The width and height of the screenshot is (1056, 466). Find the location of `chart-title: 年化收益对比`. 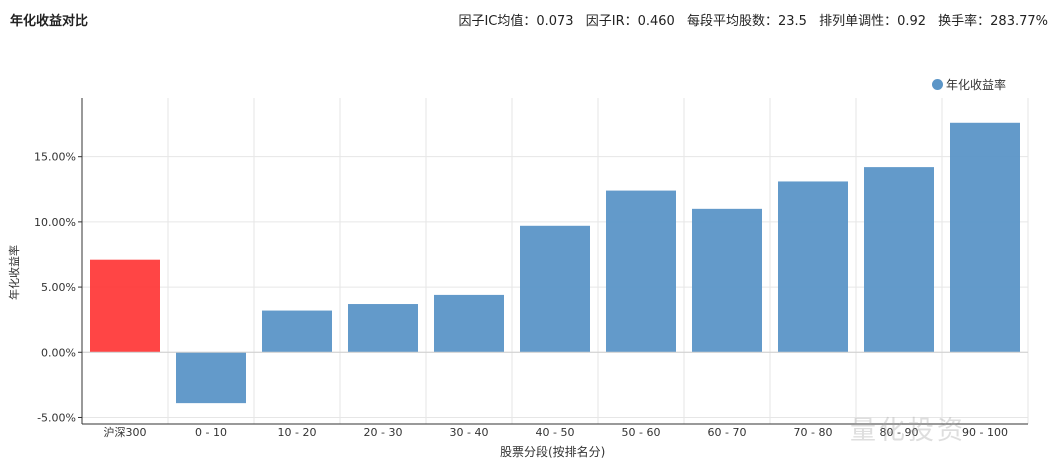

chart-title: 年化收益对比 is located at coordinates (49, 21).